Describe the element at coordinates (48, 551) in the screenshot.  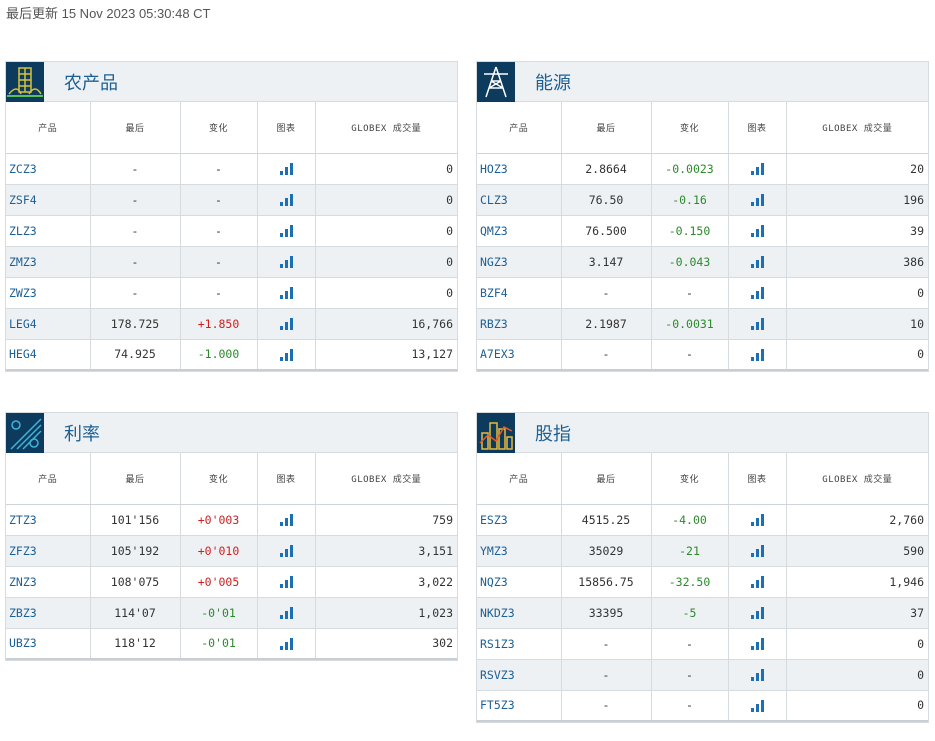
I see `product-link: ZFZ3` at that location.